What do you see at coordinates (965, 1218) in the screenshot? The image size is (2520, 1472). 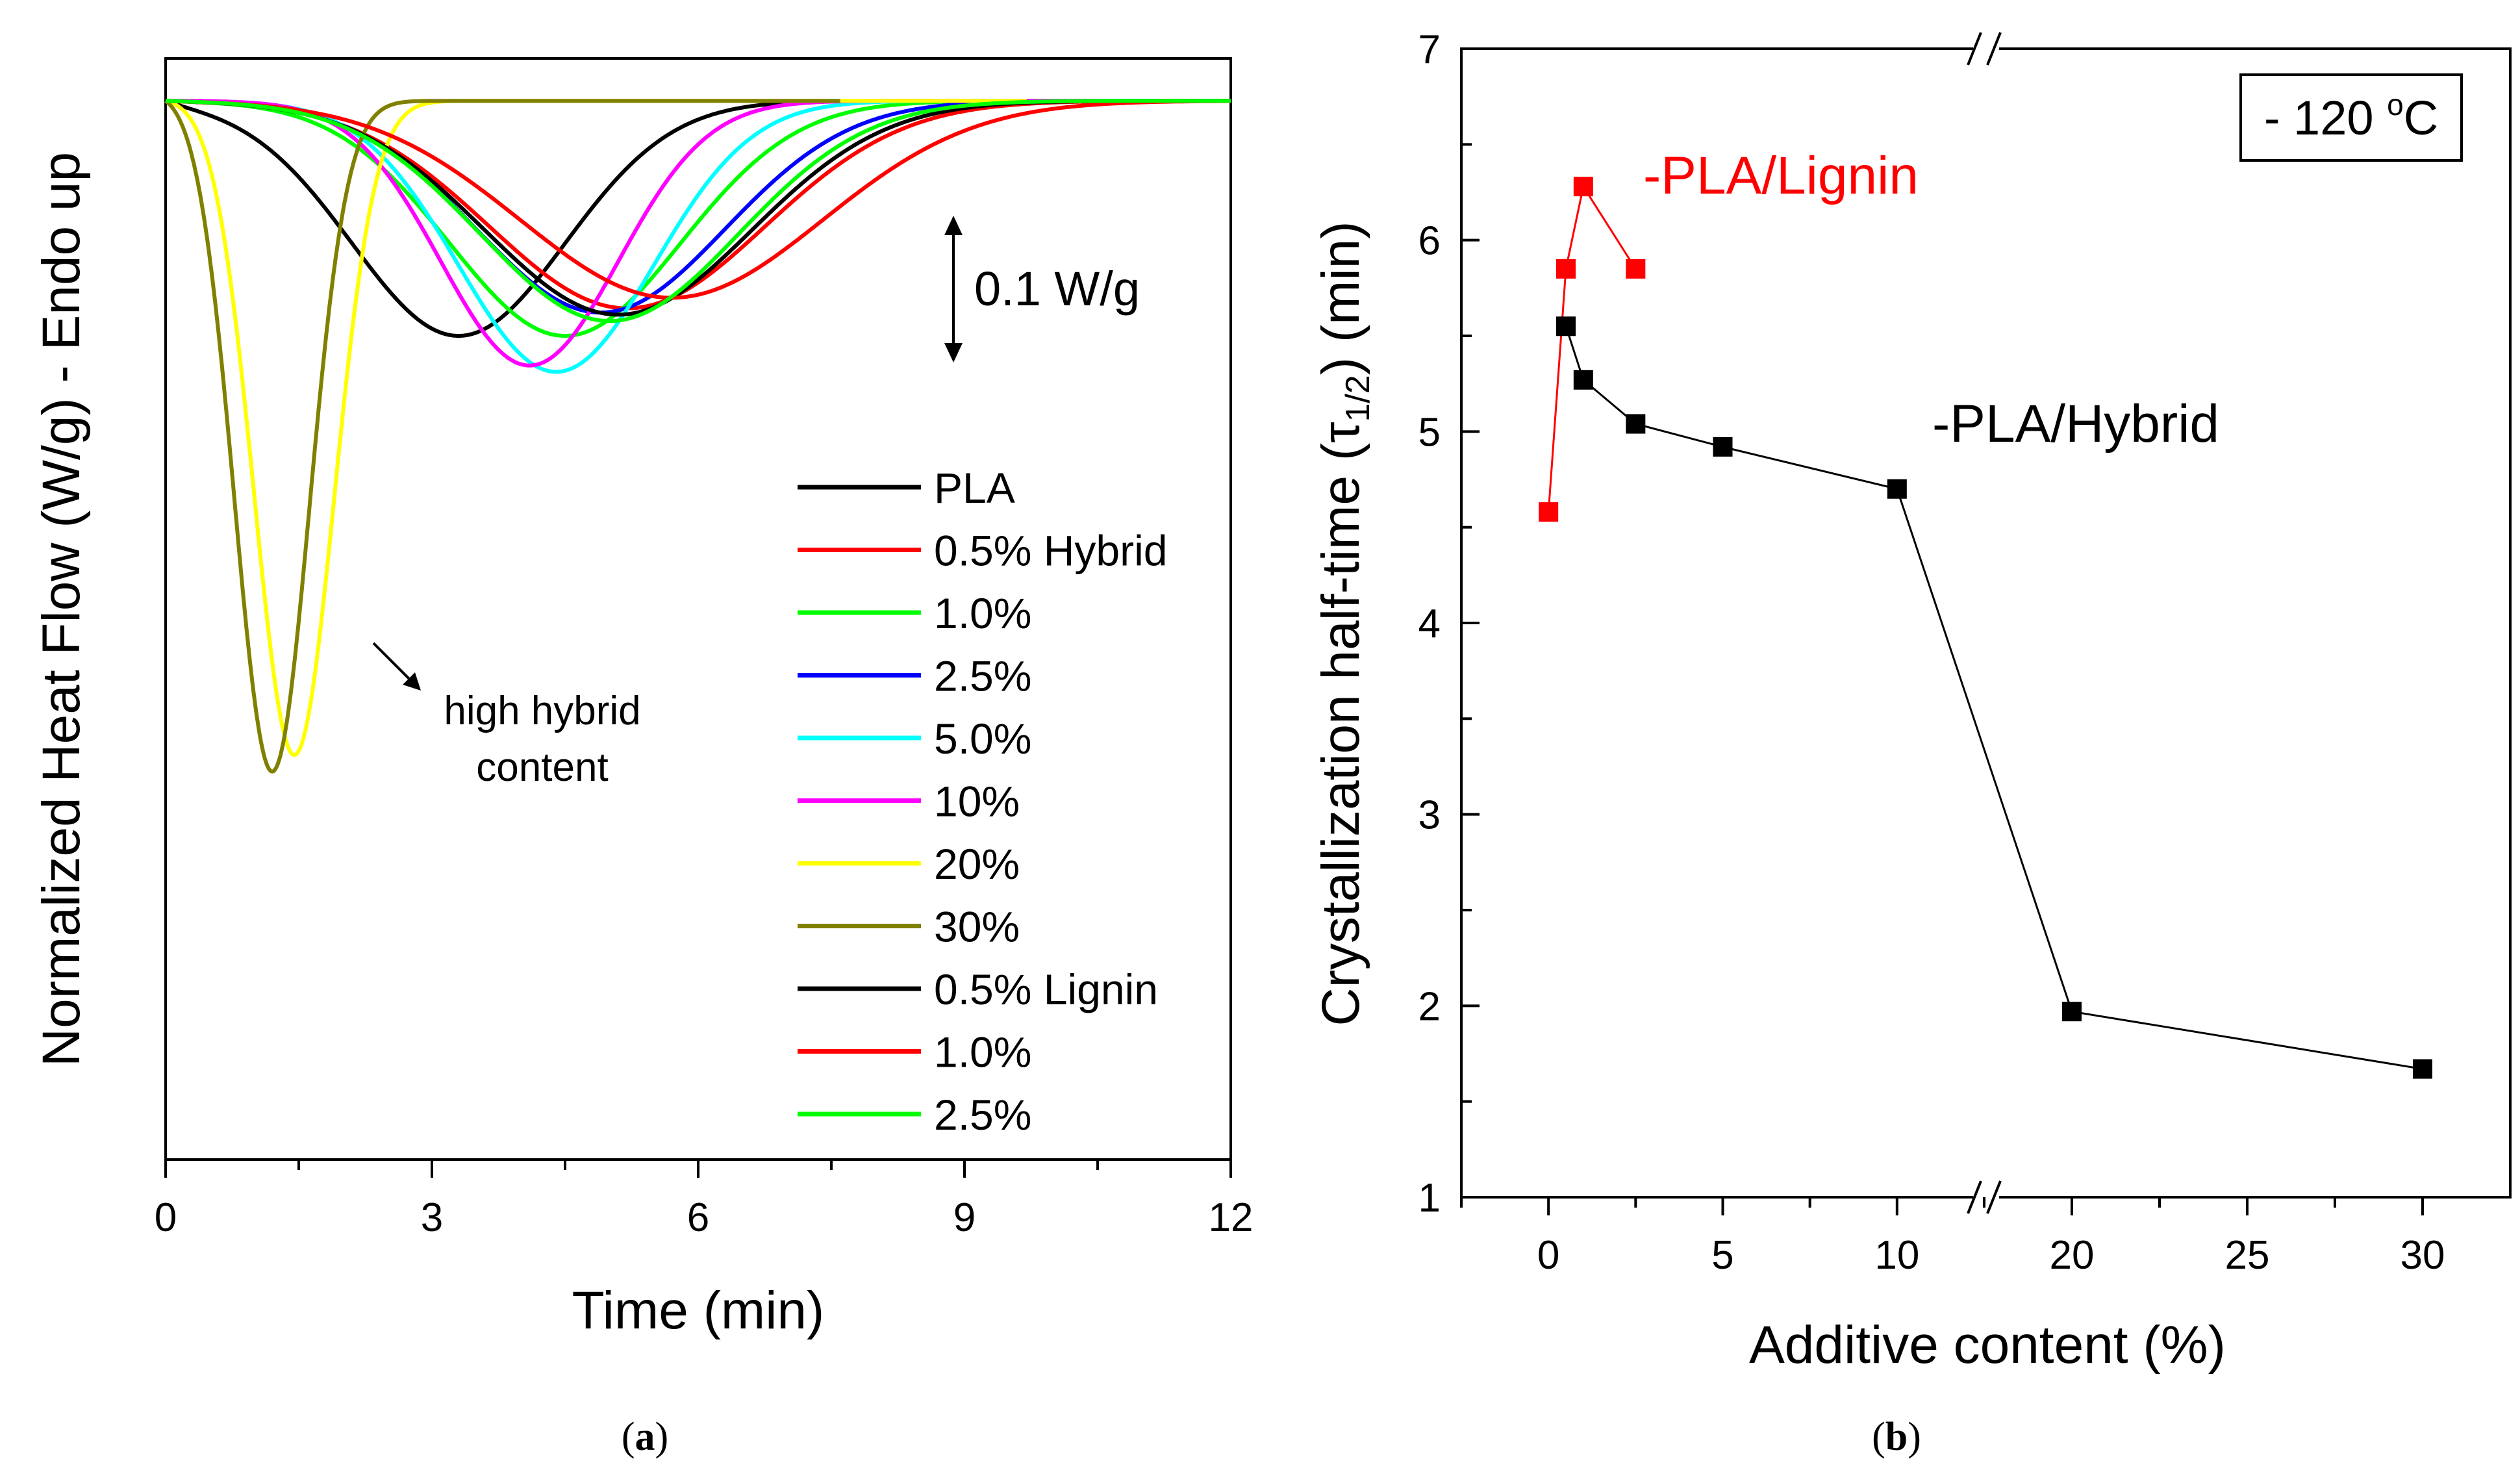 I see `panel-a-x-tick-label: 9` at bounding box center [965, 1218].